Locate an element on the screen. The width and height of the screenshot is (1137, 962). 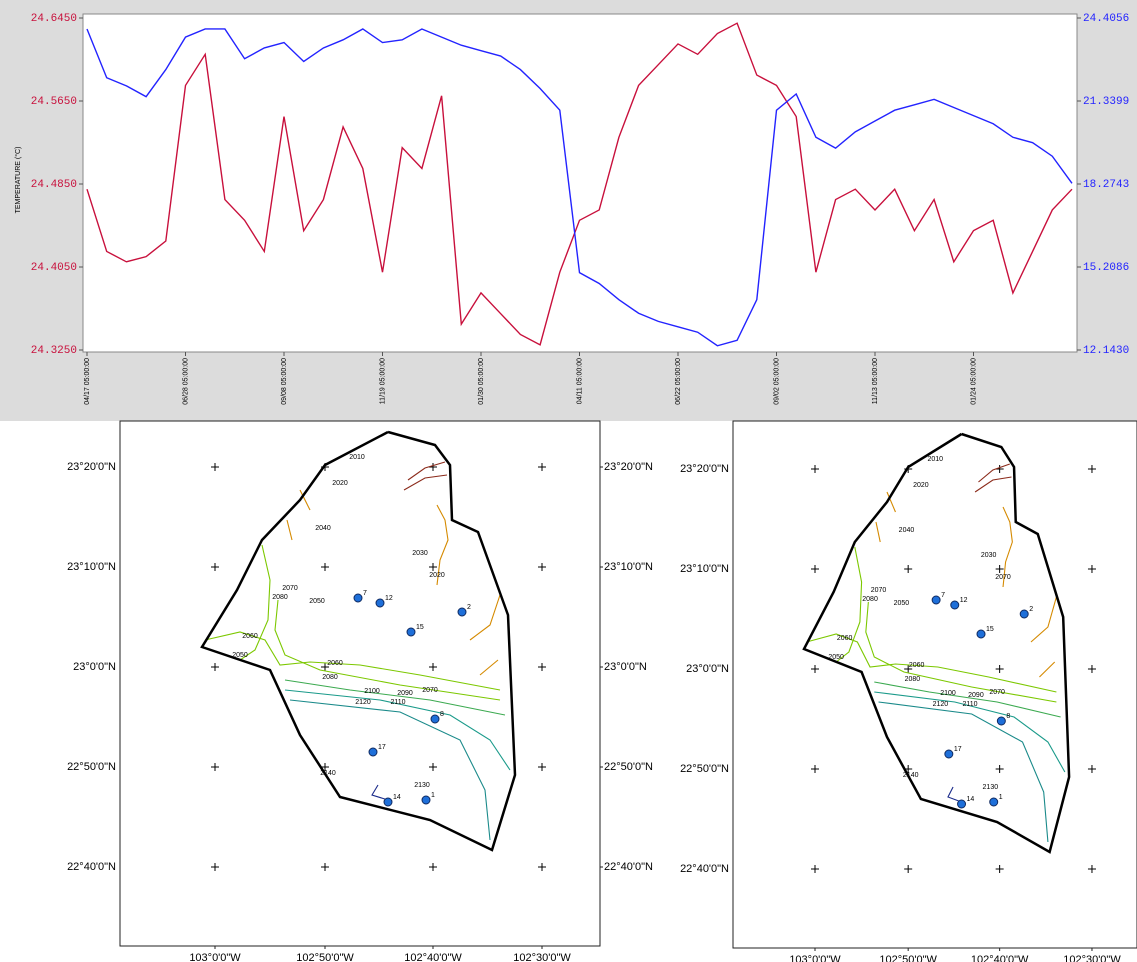
well-label: 15 is located at coordinates (990, 629).